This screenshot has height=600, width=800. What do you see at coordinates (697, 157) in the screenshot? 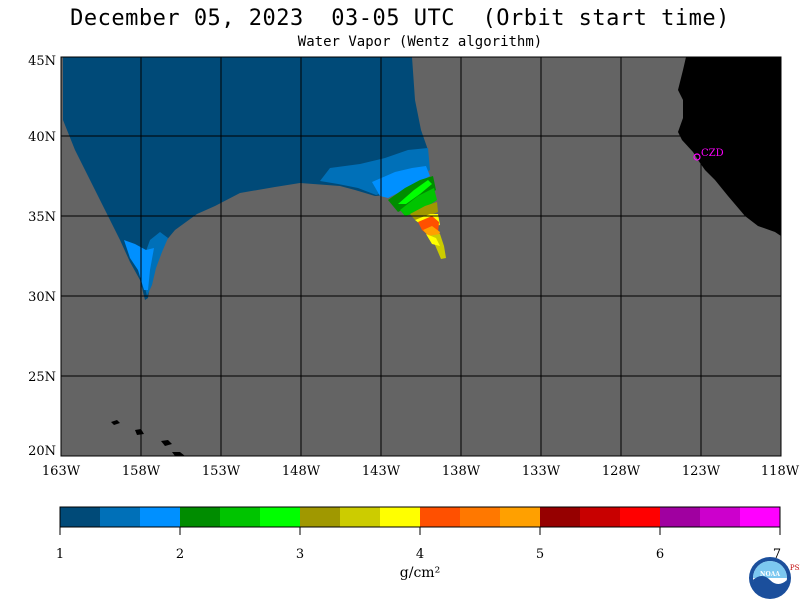
I see `station-marker-icon` at bounding box center [697, 157].